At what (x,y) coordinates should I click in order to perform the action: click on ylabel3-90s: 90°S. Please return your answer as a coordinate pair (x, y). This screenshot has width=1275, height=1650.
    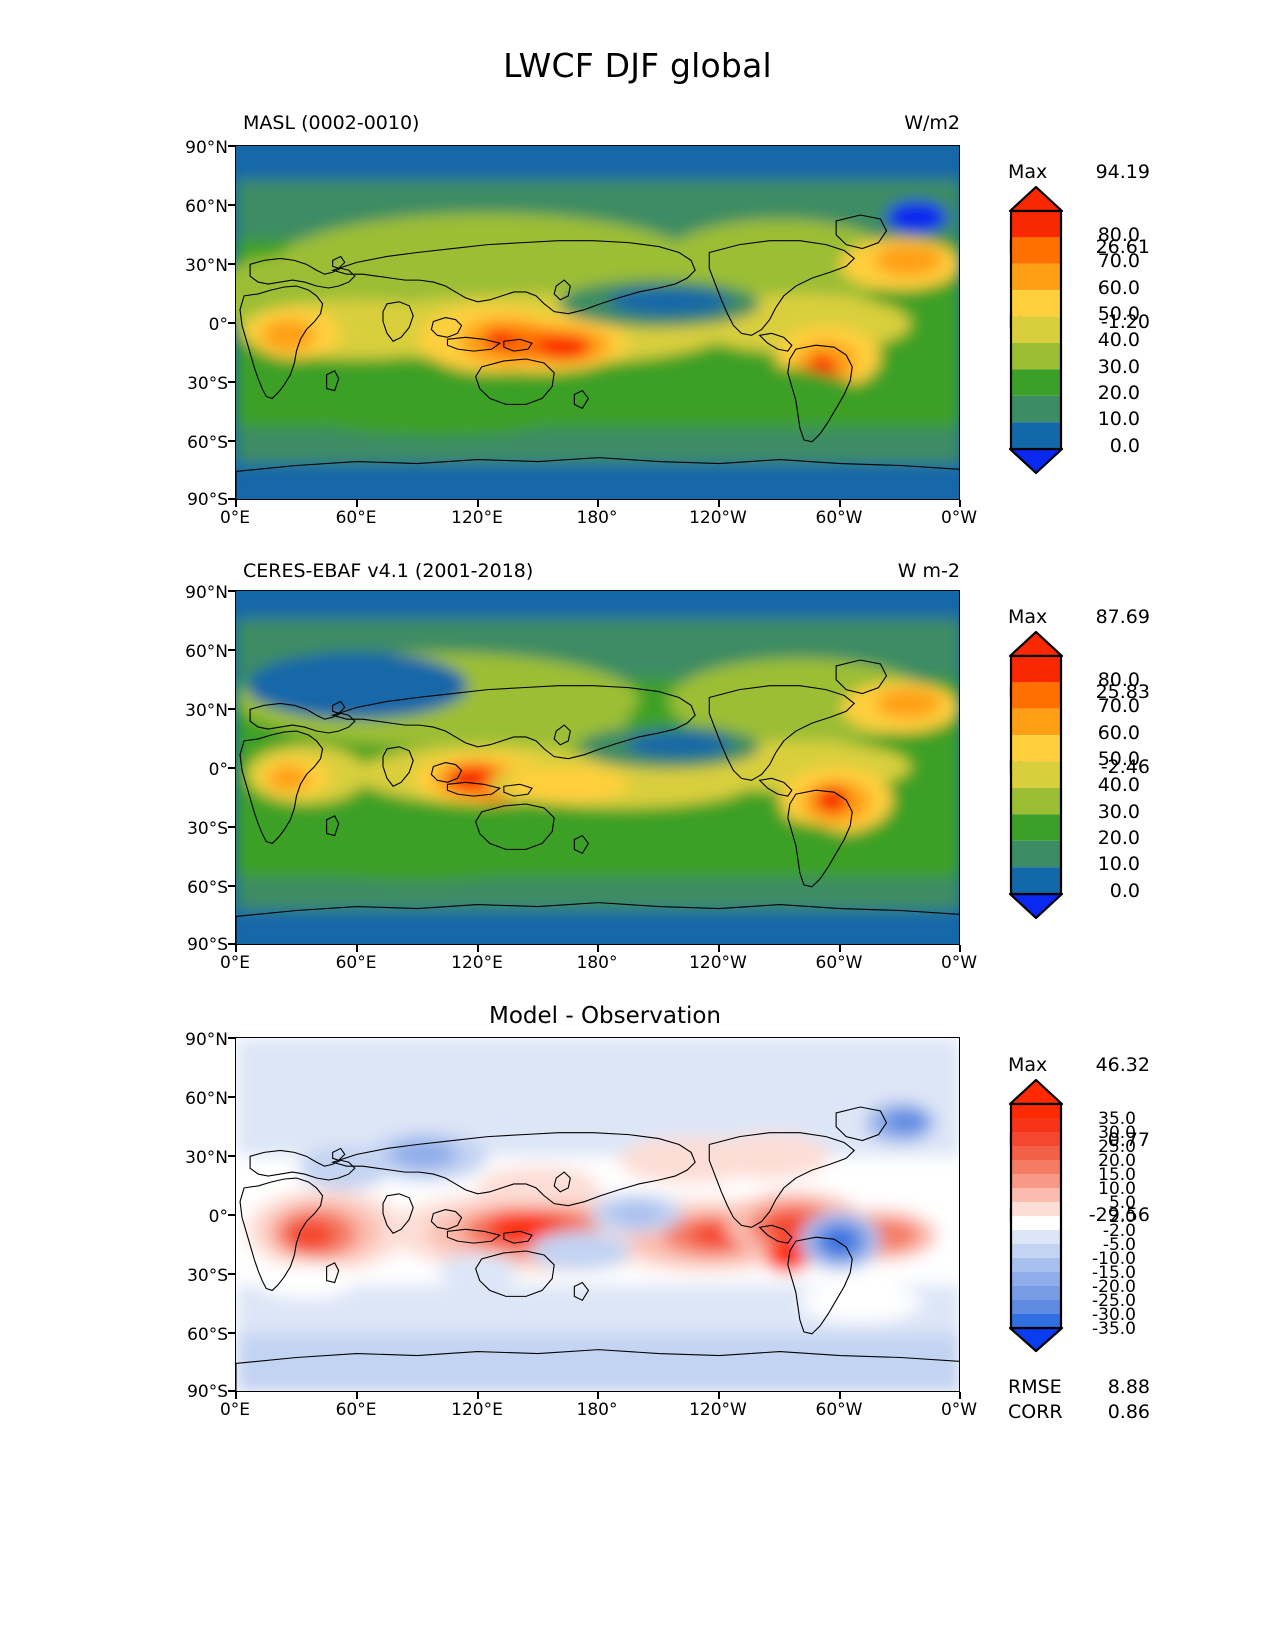
    Looking at the image, I should click on (207, 1392).